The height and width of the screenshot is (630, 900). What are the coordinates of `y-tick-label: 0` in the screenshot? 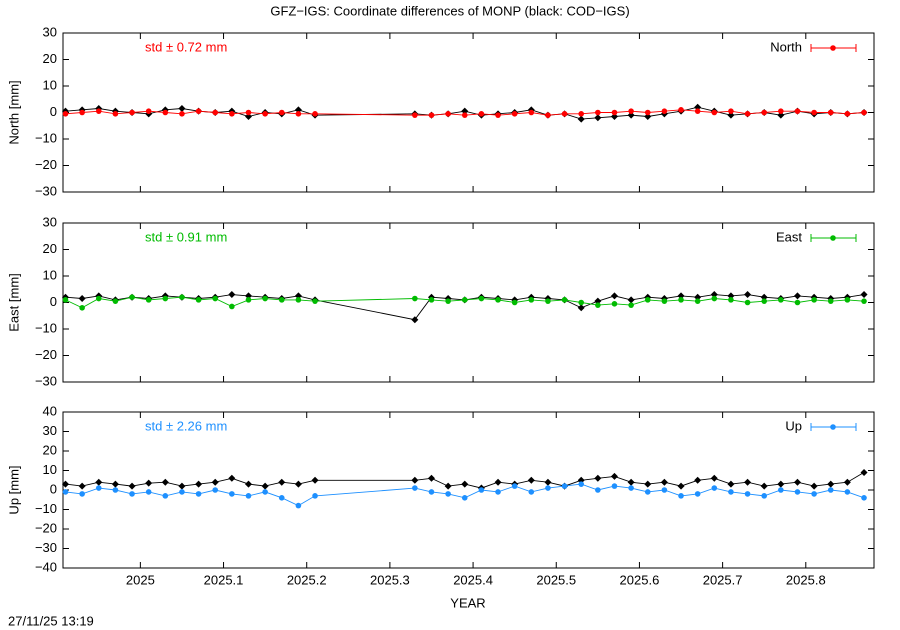 It's located at (53, 301).